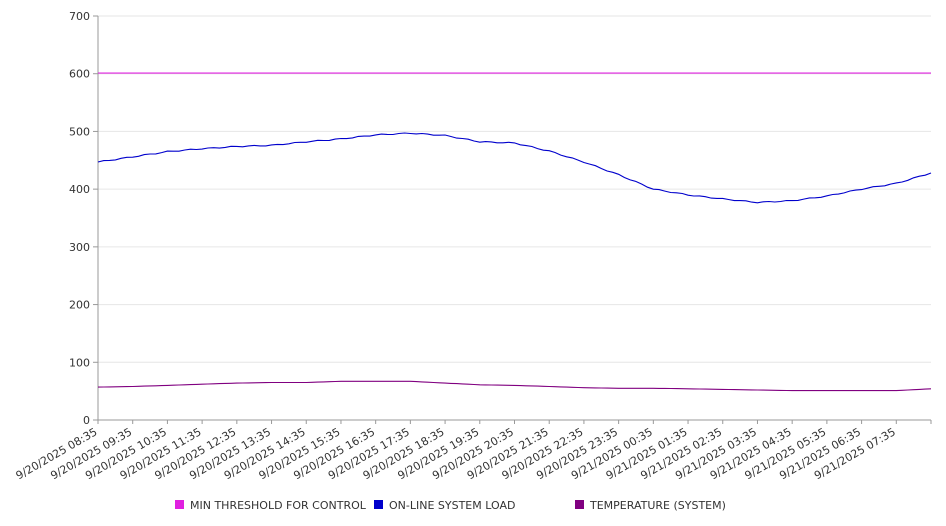 This screenshot has width=946, height=526. Describe the element at coordinates (79, 131) in the screenshot. I see `y-tick-label: 500` at that location.